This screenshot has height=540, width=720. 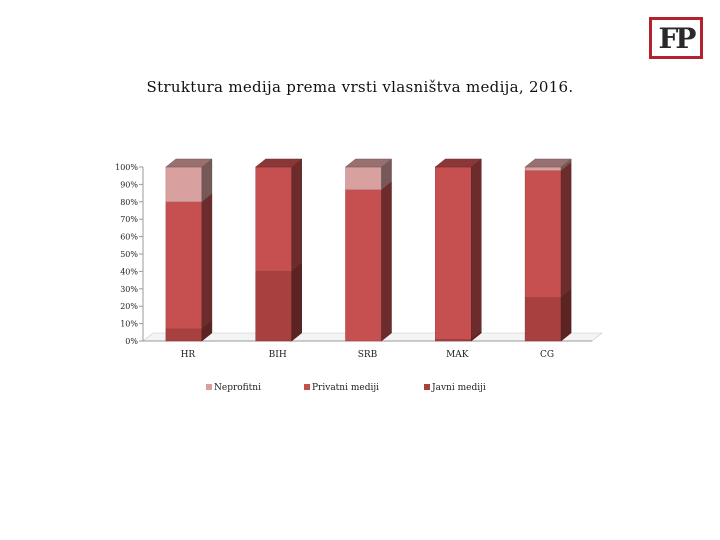 What do you see at coordinates (129, 324) in the screenshot?
I see `y-tick-label: 10%` at bounding box center [129, 324].